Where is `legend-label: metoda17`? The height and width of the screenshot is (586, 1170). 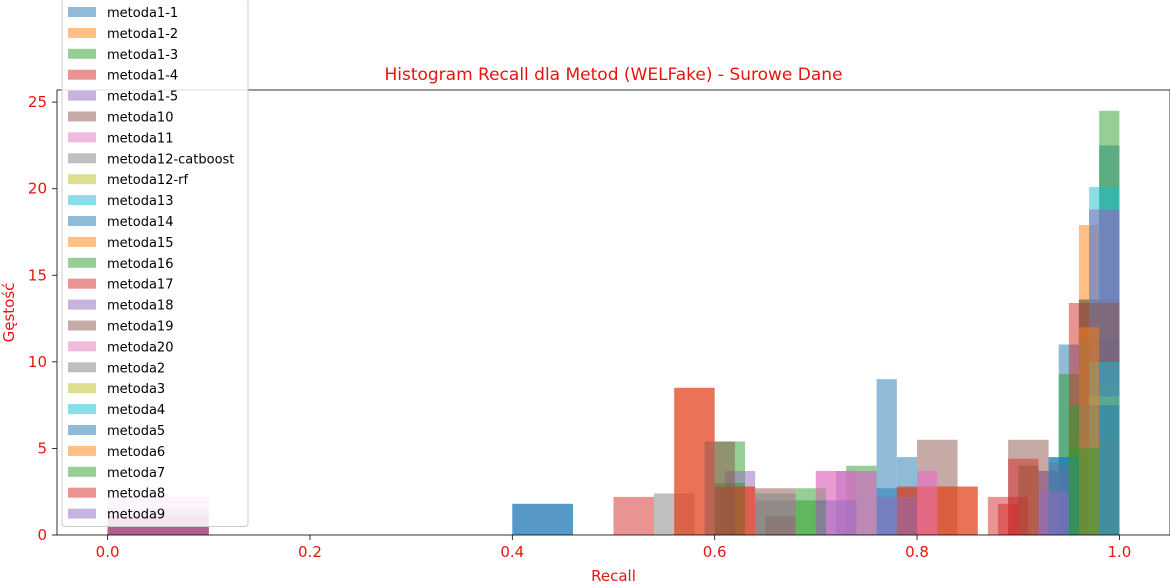
legend-label: metoda17 is located at coordinates (140, 285).